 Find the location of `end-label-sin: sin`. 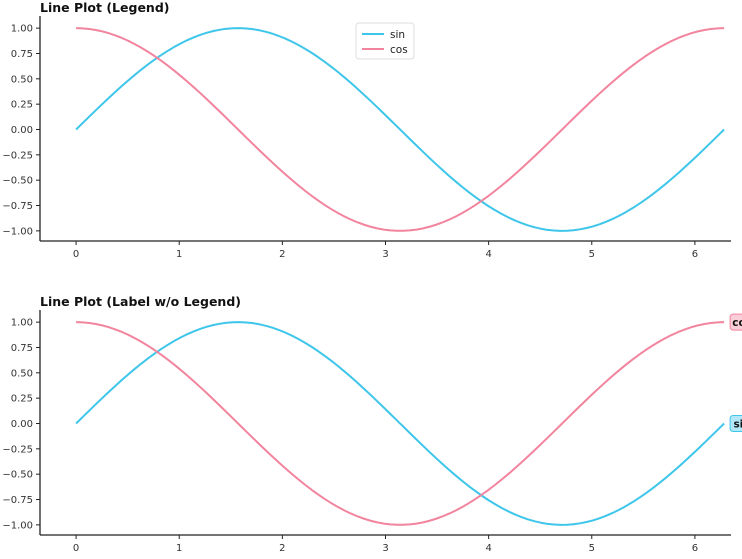

end-label-sin: sin is located at coordinates (737, 425).